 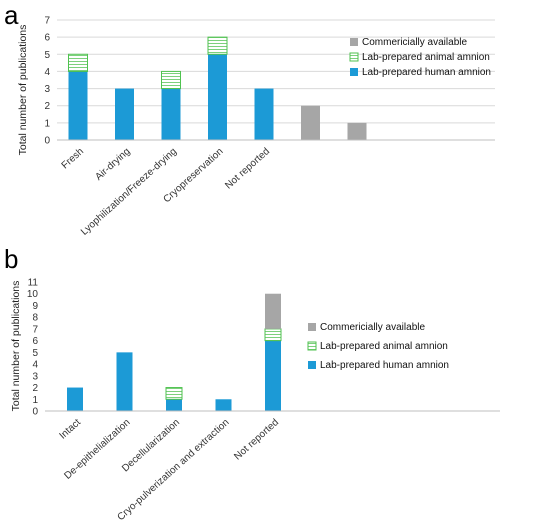 What do you see at coordinates (35, 306) in the screenshot?
I see `y-tick-label: 9` at bounding box center [35, 306].